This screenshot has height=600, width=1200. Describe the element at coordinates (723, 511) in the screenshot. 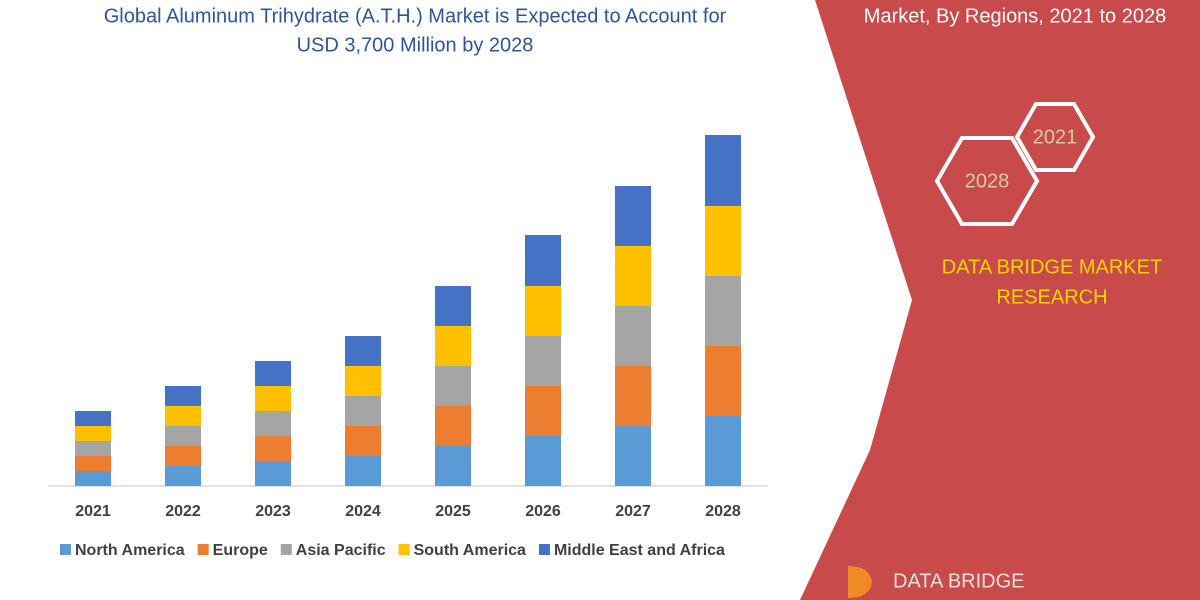

I see `x-tick-label: 2028` at that location.